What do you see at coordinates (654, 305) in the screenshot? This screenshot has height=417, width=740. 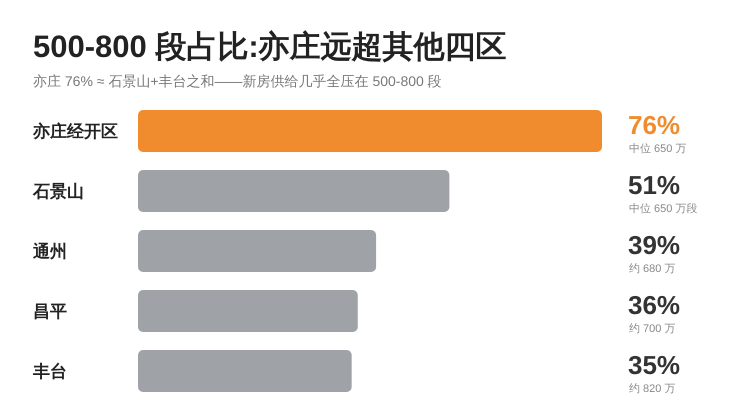 I see `data-label: 36%` at bounding box center [654, 305].